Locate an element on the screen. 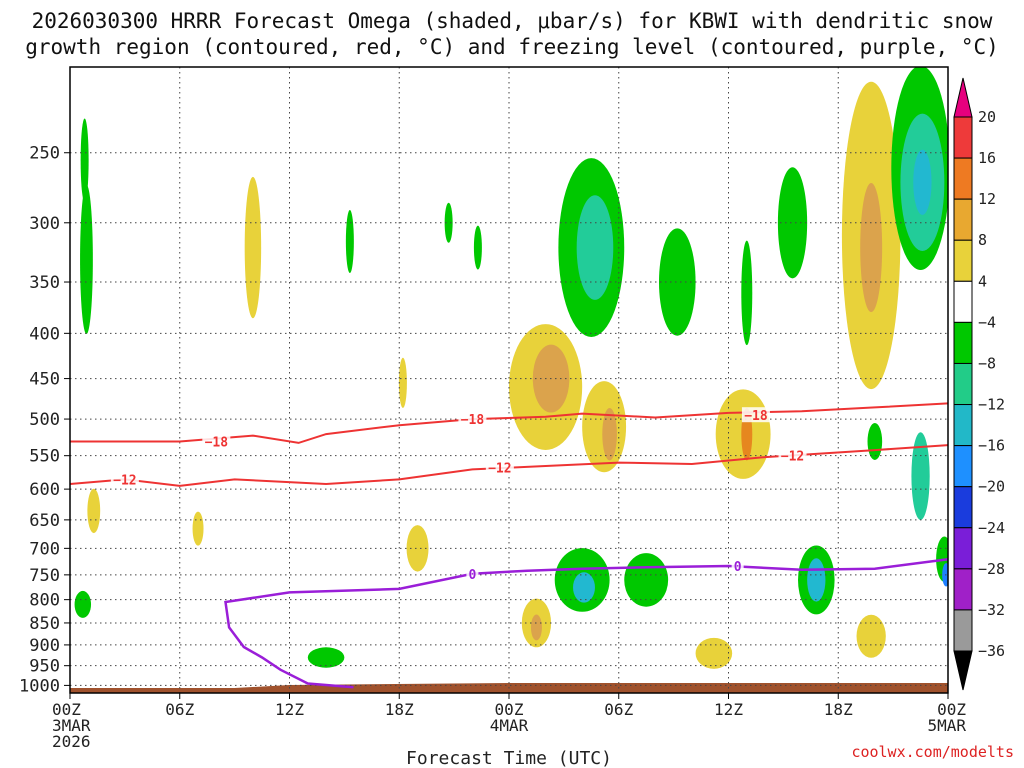 The image size is (1024, 768). isotherm-minus12-line is located at coordinates (509, 465).